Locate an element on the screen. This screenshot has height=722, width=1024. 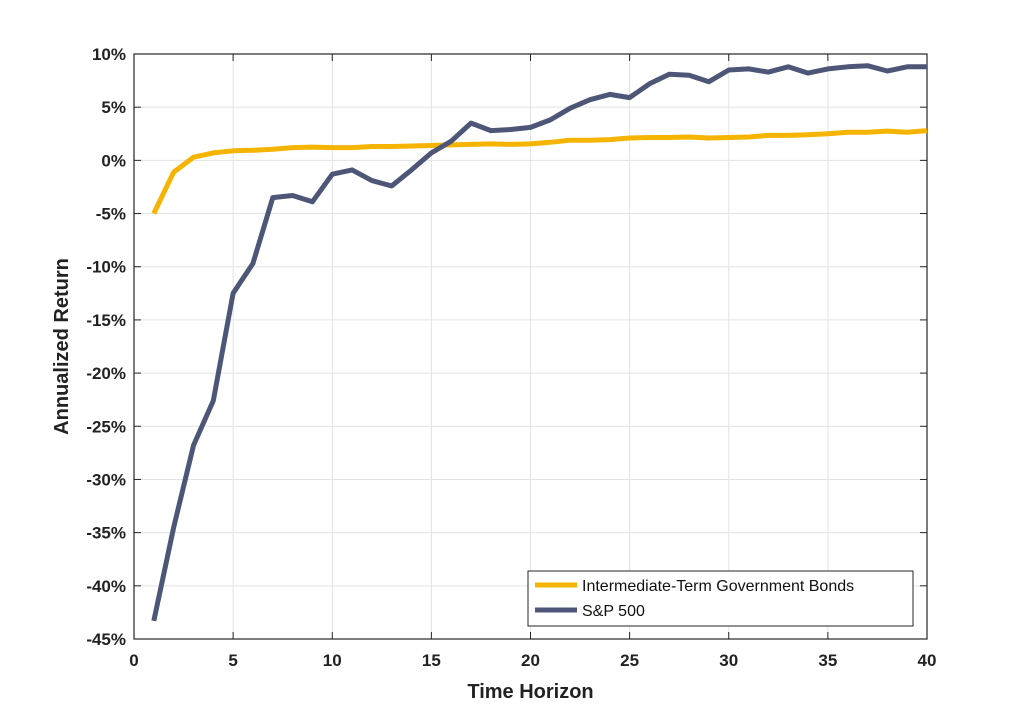
legend-box is located at coordinates (720, 598).